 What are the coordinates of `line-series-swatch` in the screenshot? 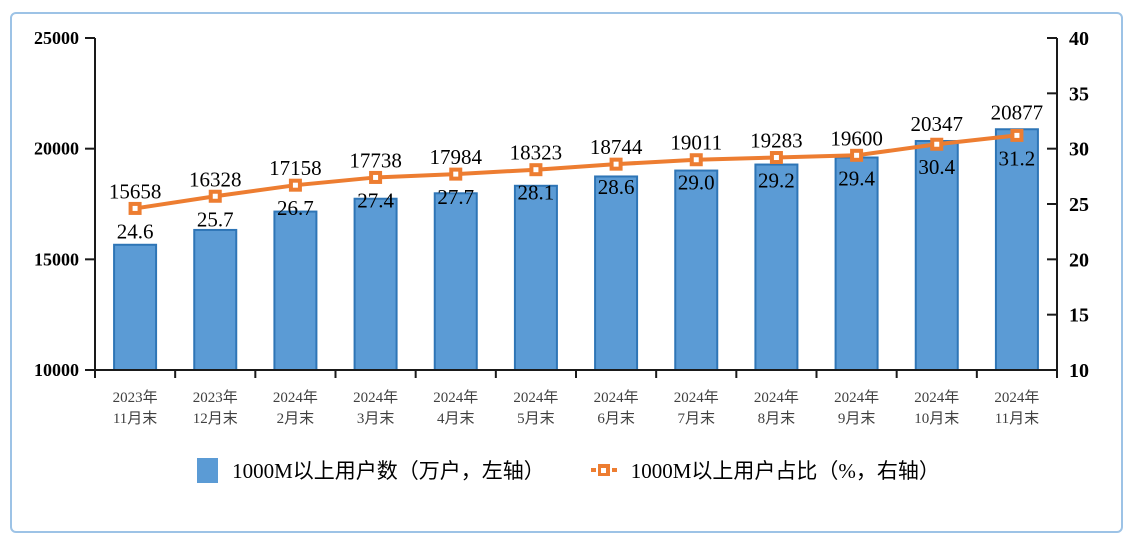 It's located at (603, 470).